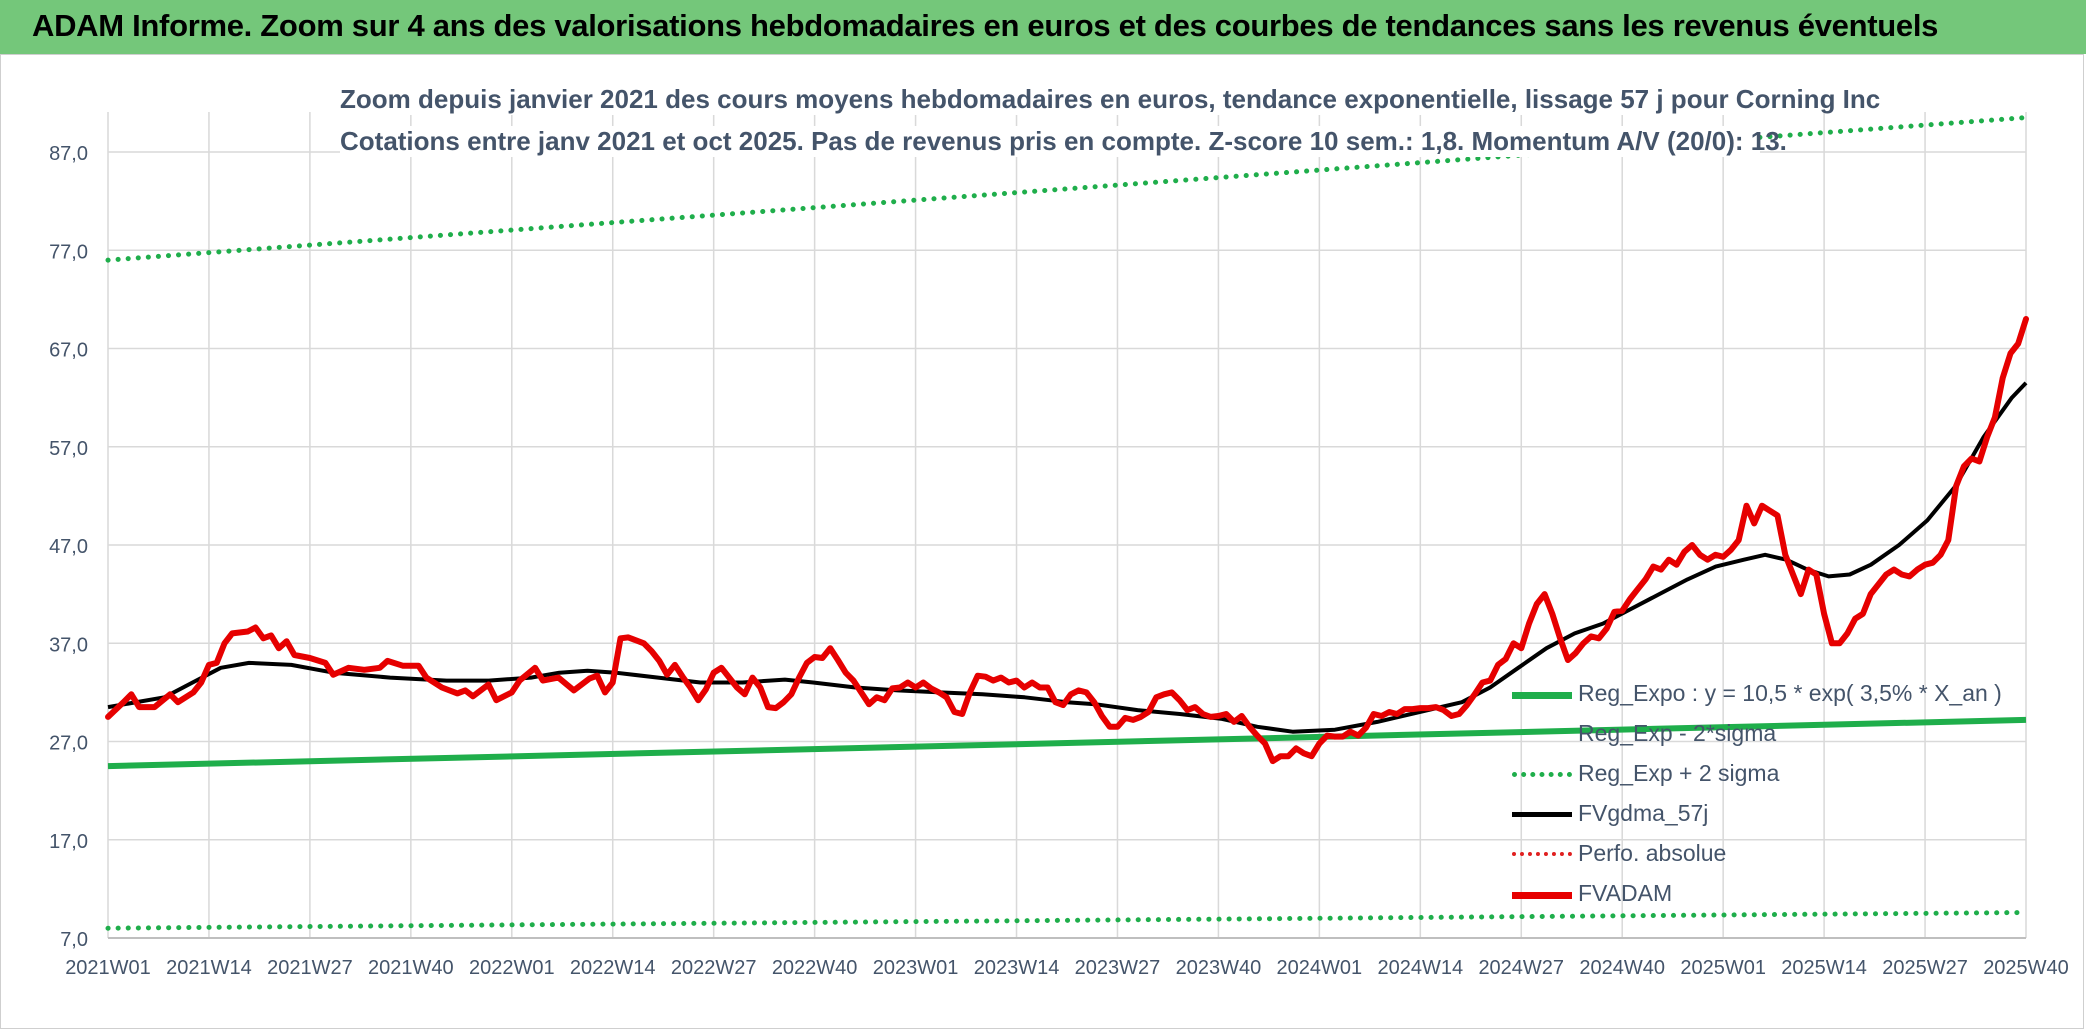 Image resolution: width=2086 pixels, height=1031 pixels. What do you see at coordinates (108, 968) in the screenshot?
I see `x-tick-label: 2021W01` at bounding box center [108, 968].